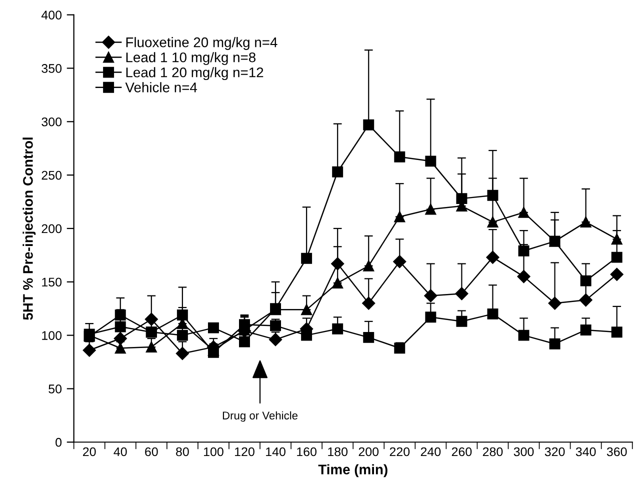  Describe the element at coordinates (276, 451) in the screenshot. I see `x-tick-label: 140` at that location.